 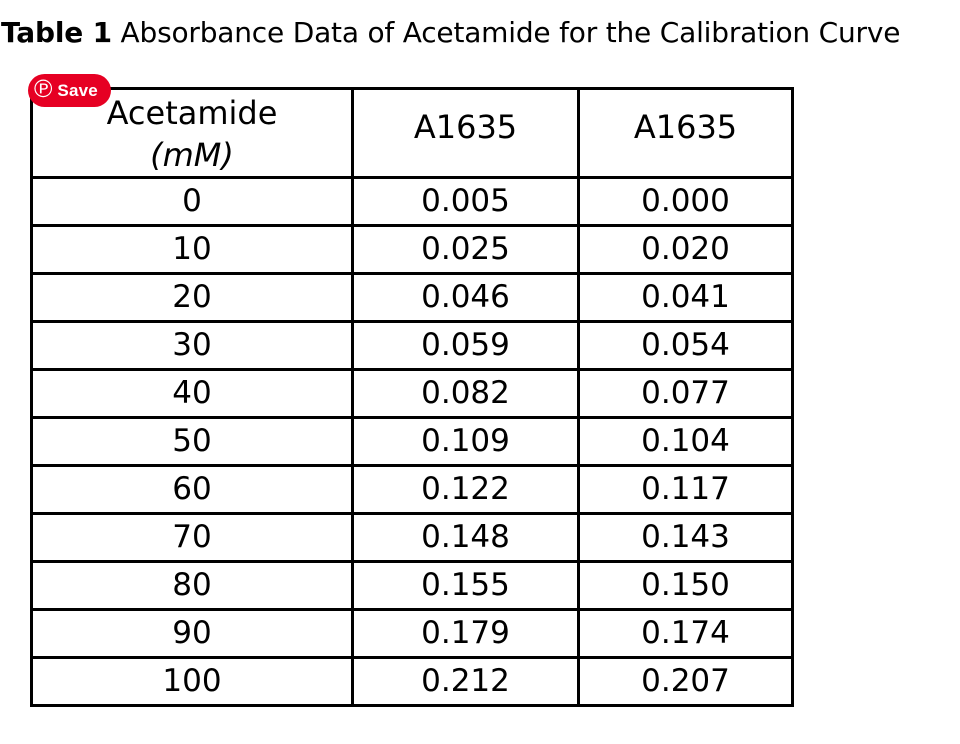 I want to click on table-cell: 0.041, so click(x=685, y=297).